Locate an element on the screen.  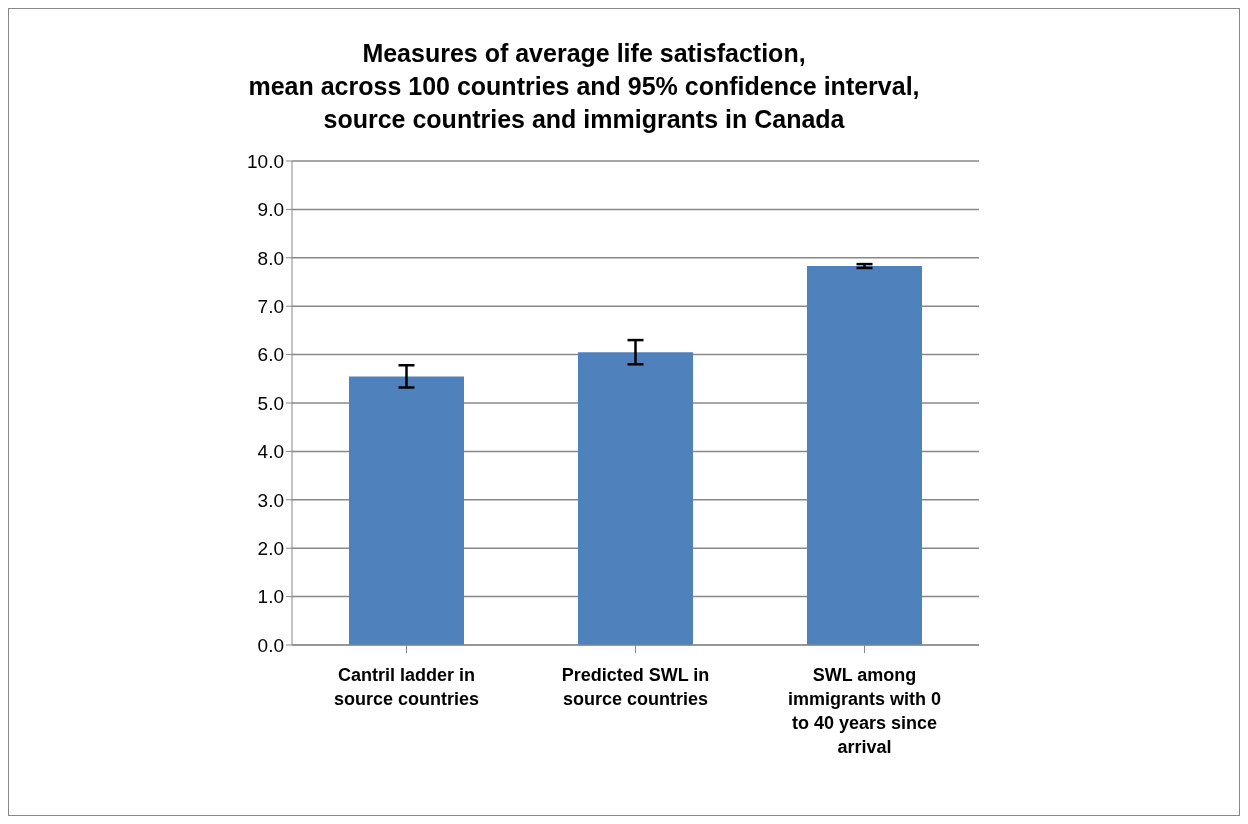
y-tick-label: 9.0 is located at coordinates (270, 210).